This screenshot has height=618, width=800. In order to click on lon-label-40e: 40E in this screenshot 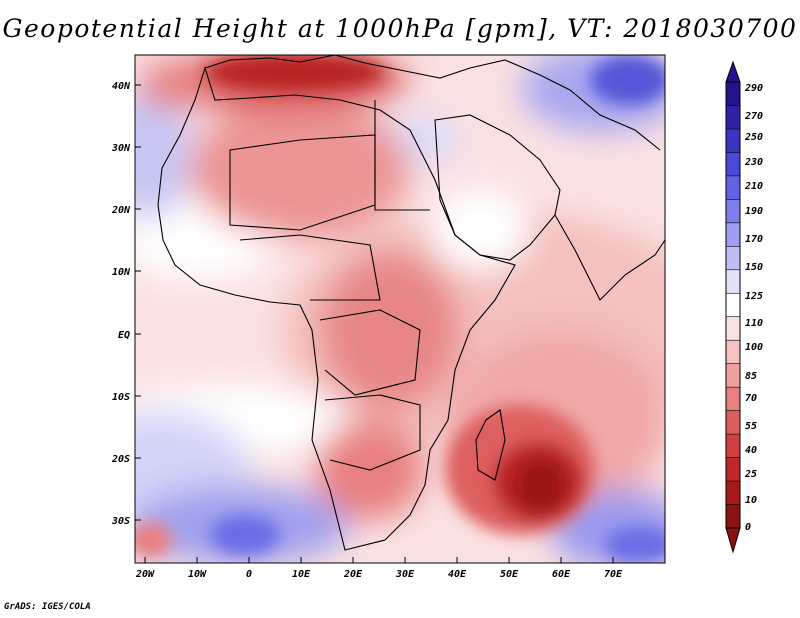, I will do `click(457, 574)`.